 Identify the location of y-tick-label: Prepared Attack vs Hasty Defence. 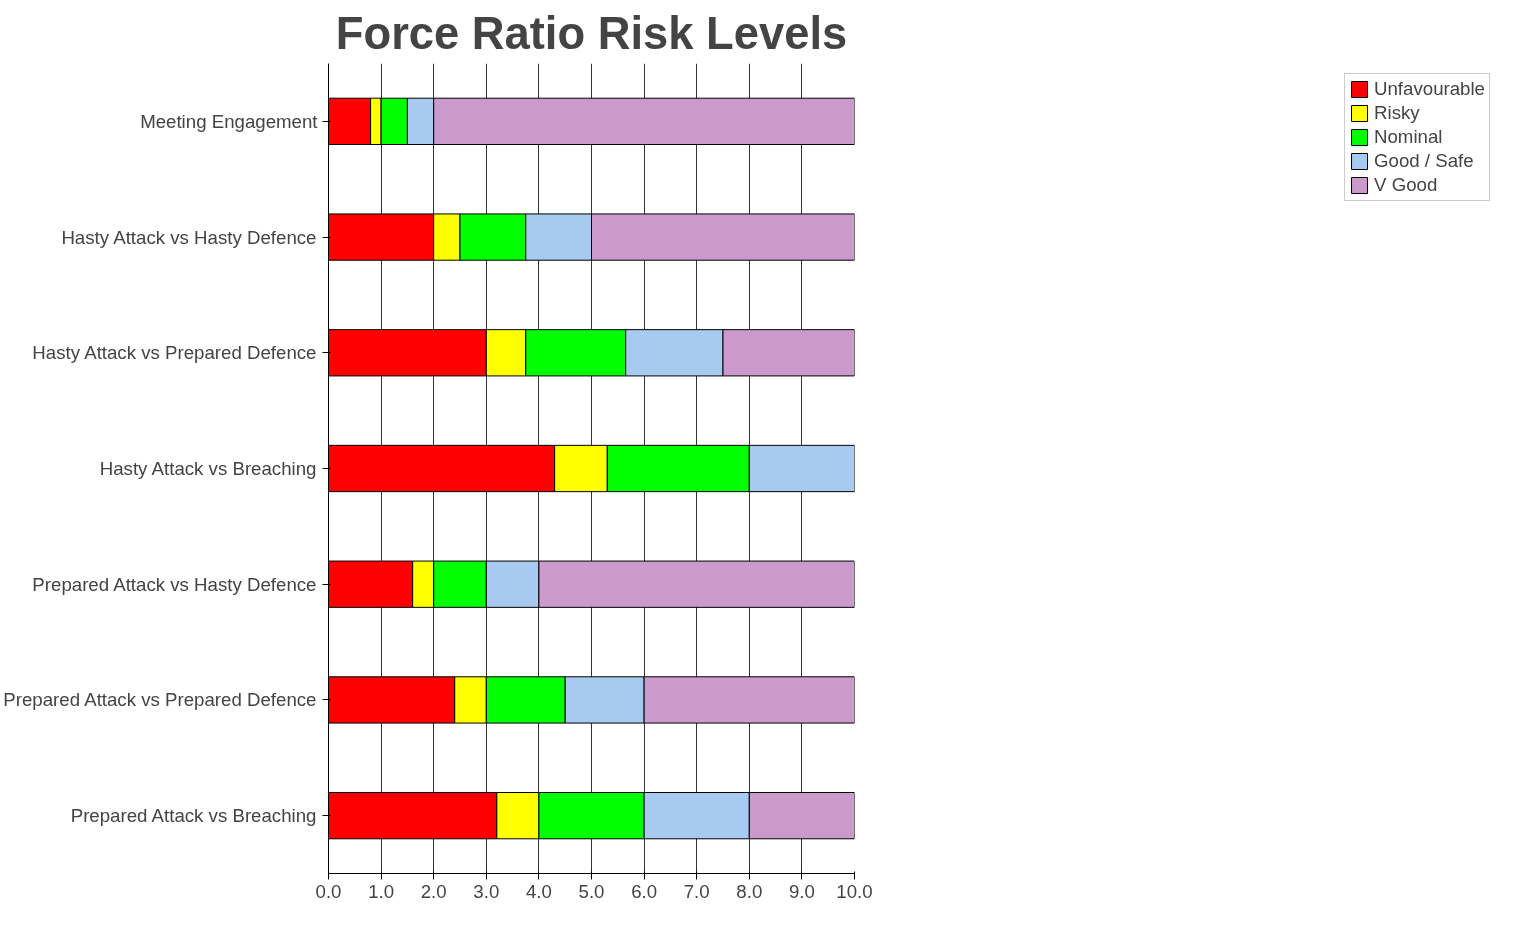
(174, 584).